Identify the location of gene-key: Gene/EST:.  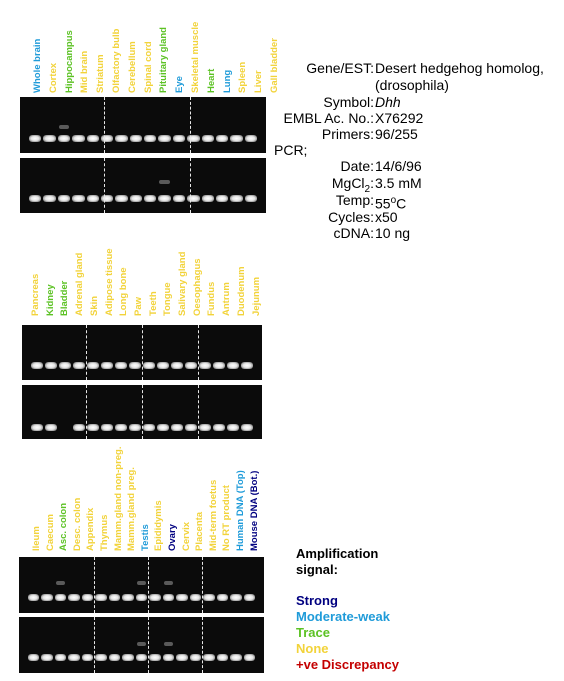
(340, 68).